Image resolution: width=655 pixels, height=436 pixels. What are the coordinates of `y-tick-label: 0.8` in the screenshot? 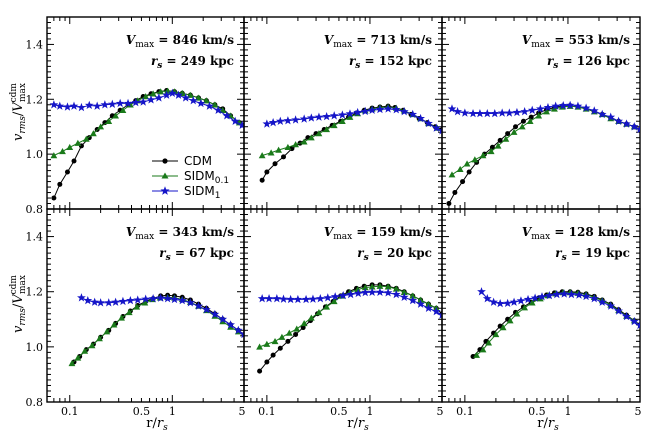 It's located at (35, 402).